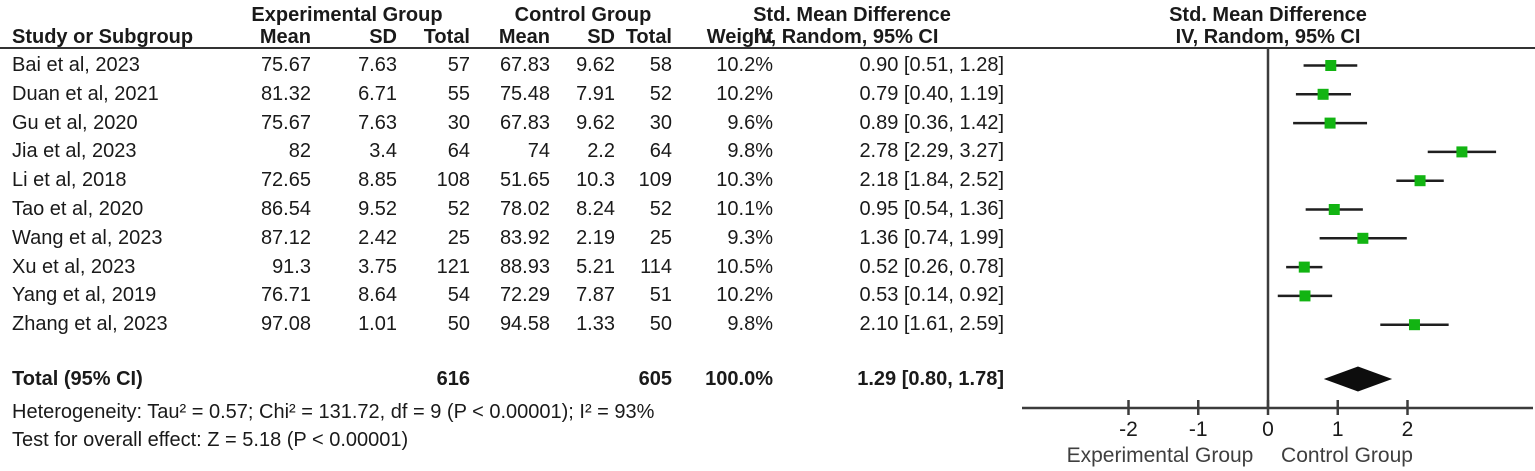 Image resolution: width=1535 pixels, height=471 pixels. Describe the element at coordinates (458, 151) in the screenshot. I see `exp-total: 64` at that location.